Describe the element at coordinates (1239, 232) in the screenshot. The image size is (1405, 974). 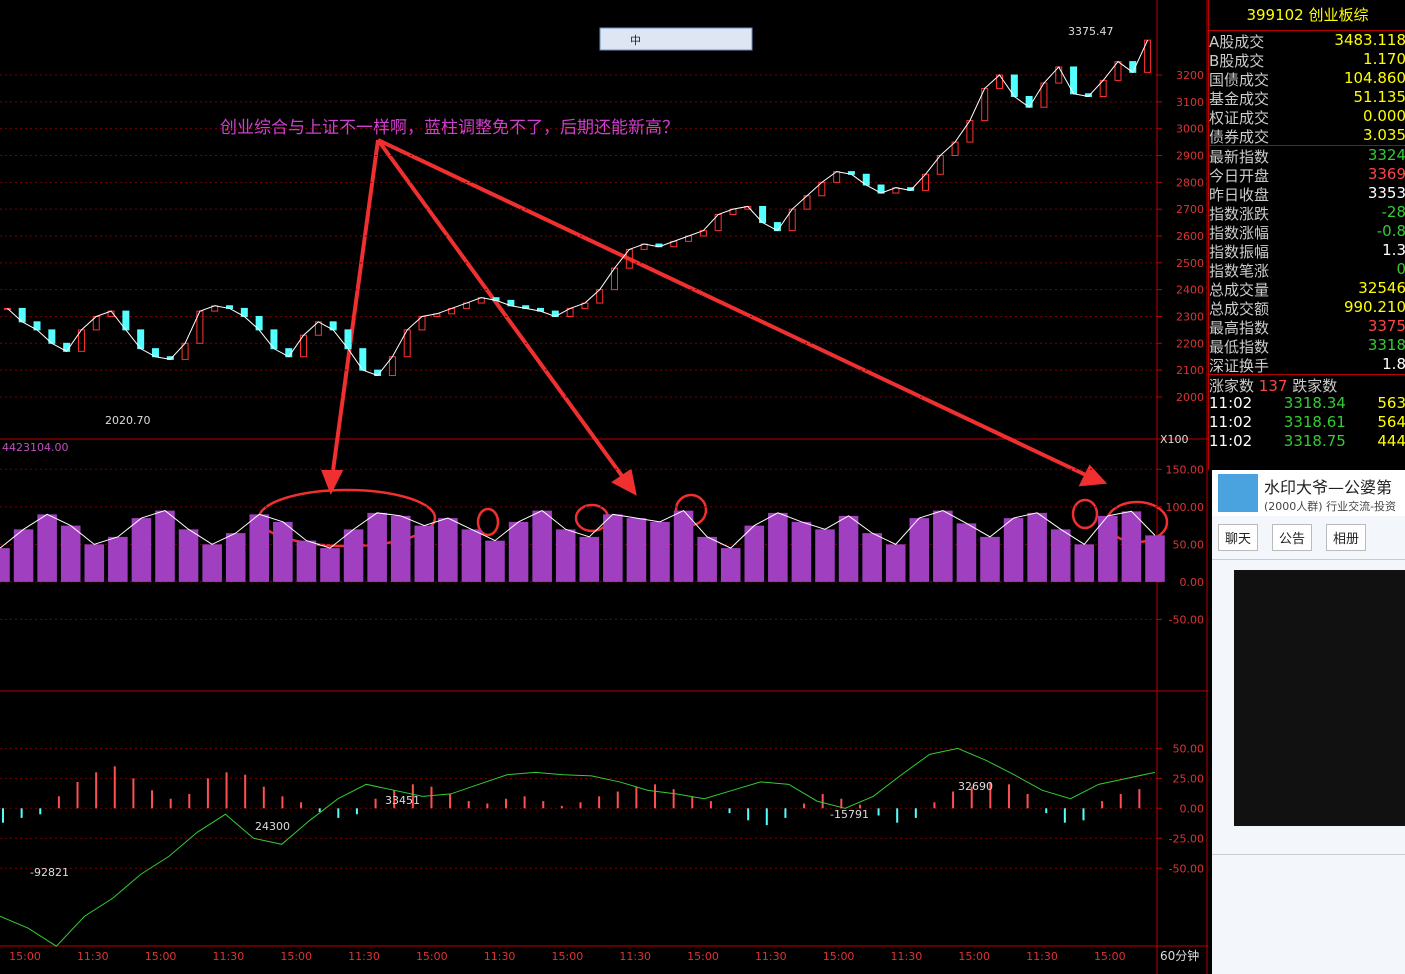
I see `quote-label: 指数涨幅` at that location.